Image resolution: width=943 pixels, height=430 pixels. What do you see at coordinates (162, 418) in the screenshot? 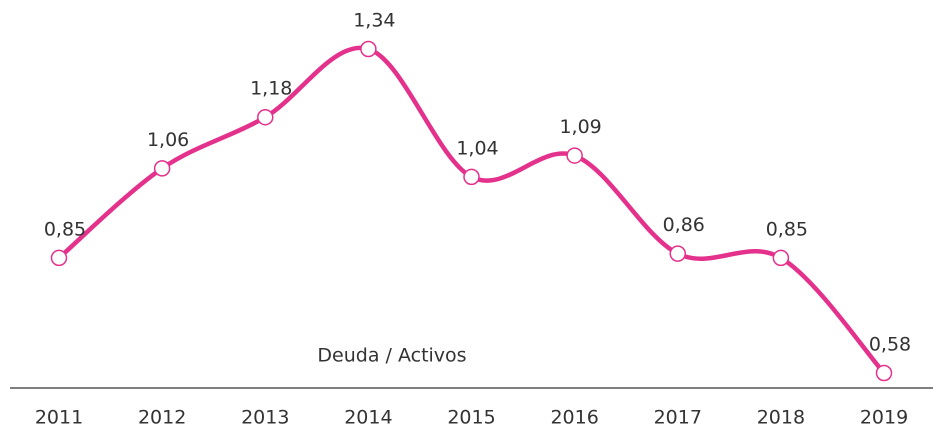
I see `x-tick-label: 2012` at bounding box center [162, 418].